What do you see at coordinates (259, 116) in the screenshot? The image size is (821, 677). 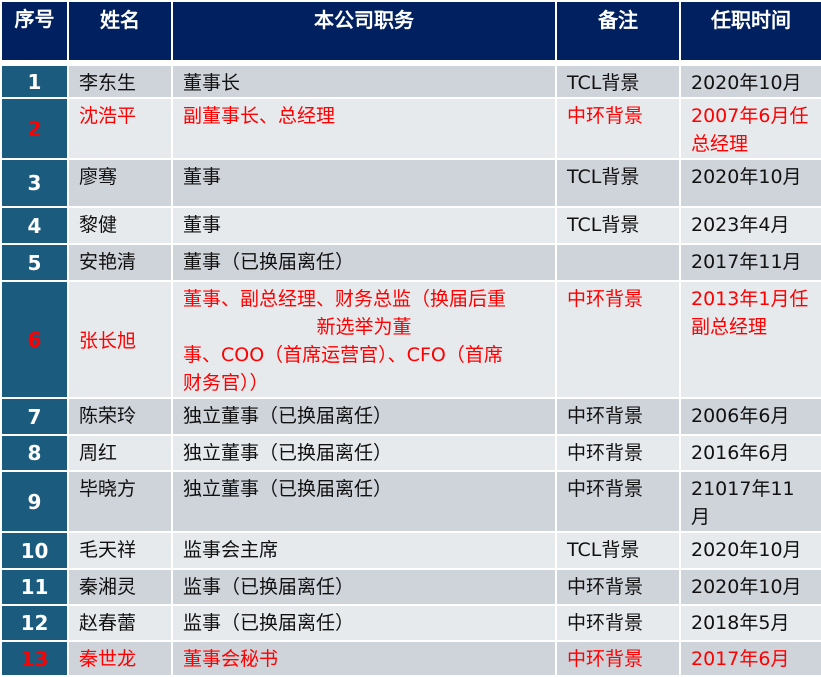 I see `position-line: 副董事长、总经理` at bounding box center [259, 116].